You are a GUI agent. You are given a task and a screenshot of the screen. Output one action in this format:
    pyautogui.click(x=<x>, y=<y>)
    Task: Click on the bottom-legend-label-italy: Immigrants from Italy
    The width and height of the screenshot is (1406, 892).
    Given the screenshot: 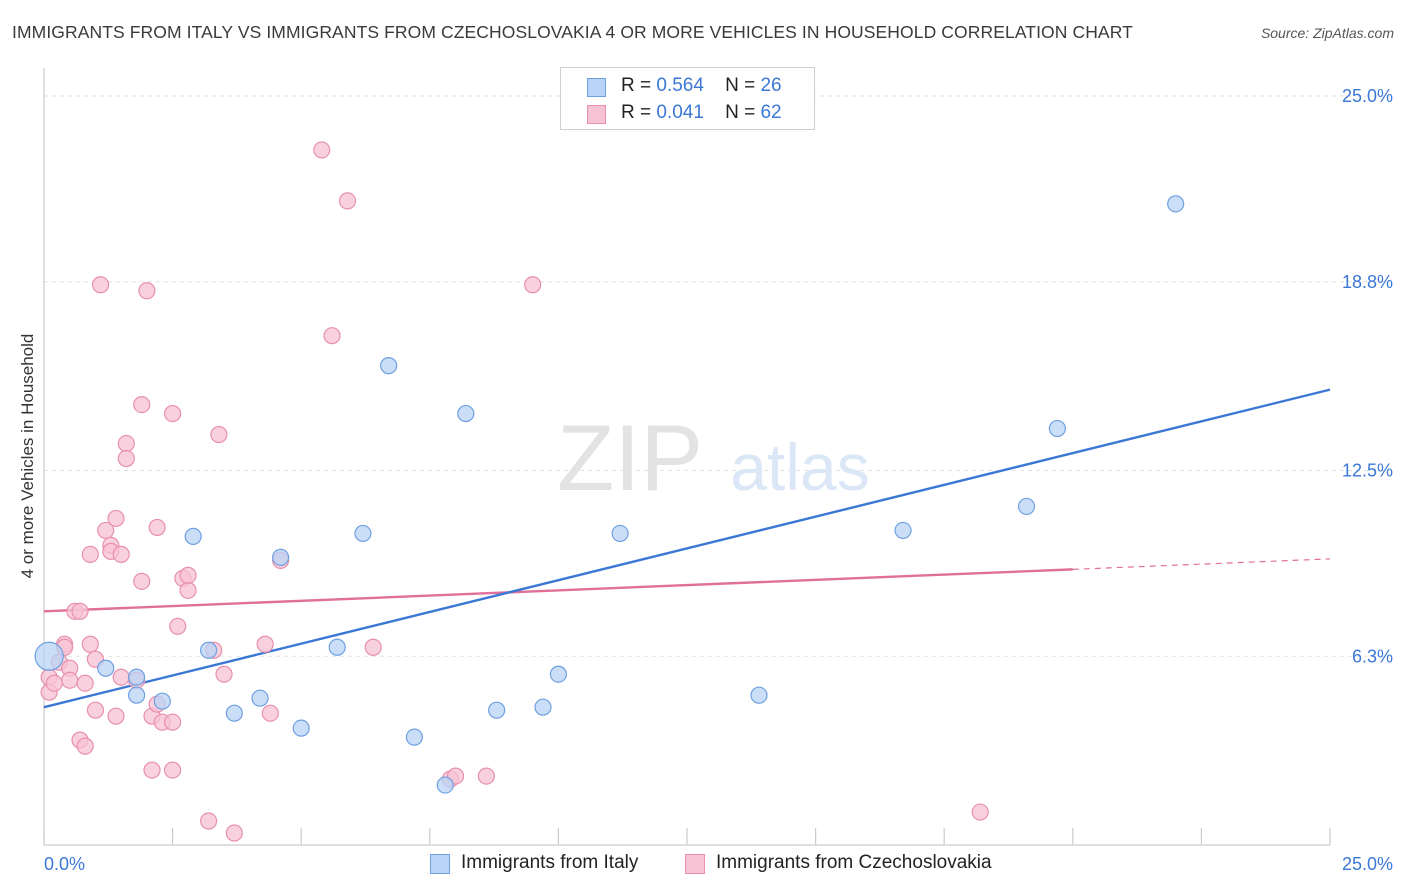 What is the action you would take?
    pyautogui.click(x=550, y=862)
    